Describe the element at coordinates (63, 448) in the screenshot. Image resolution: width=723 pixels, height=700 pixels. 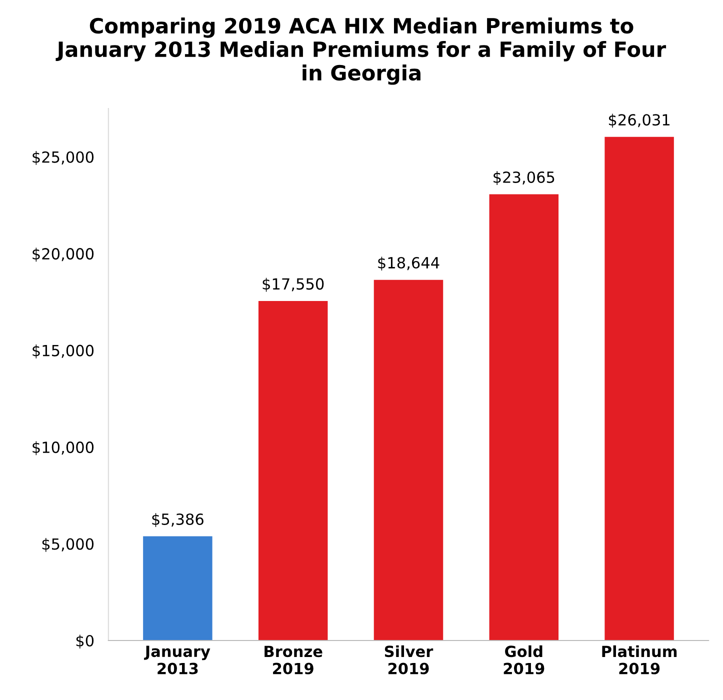
I see `y-tick-label: $10,000` at that location.